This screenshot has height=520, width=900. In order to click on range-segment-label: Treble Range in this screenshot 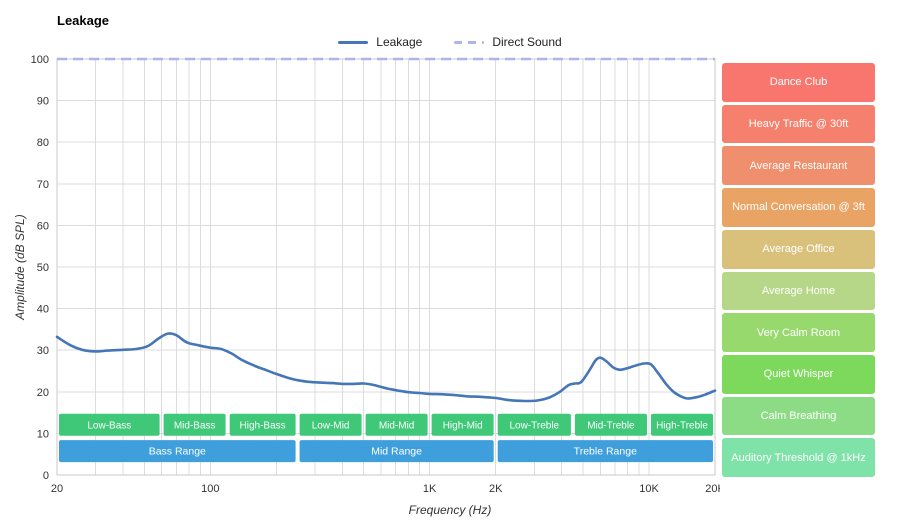, I will do `click(605, 452)`.